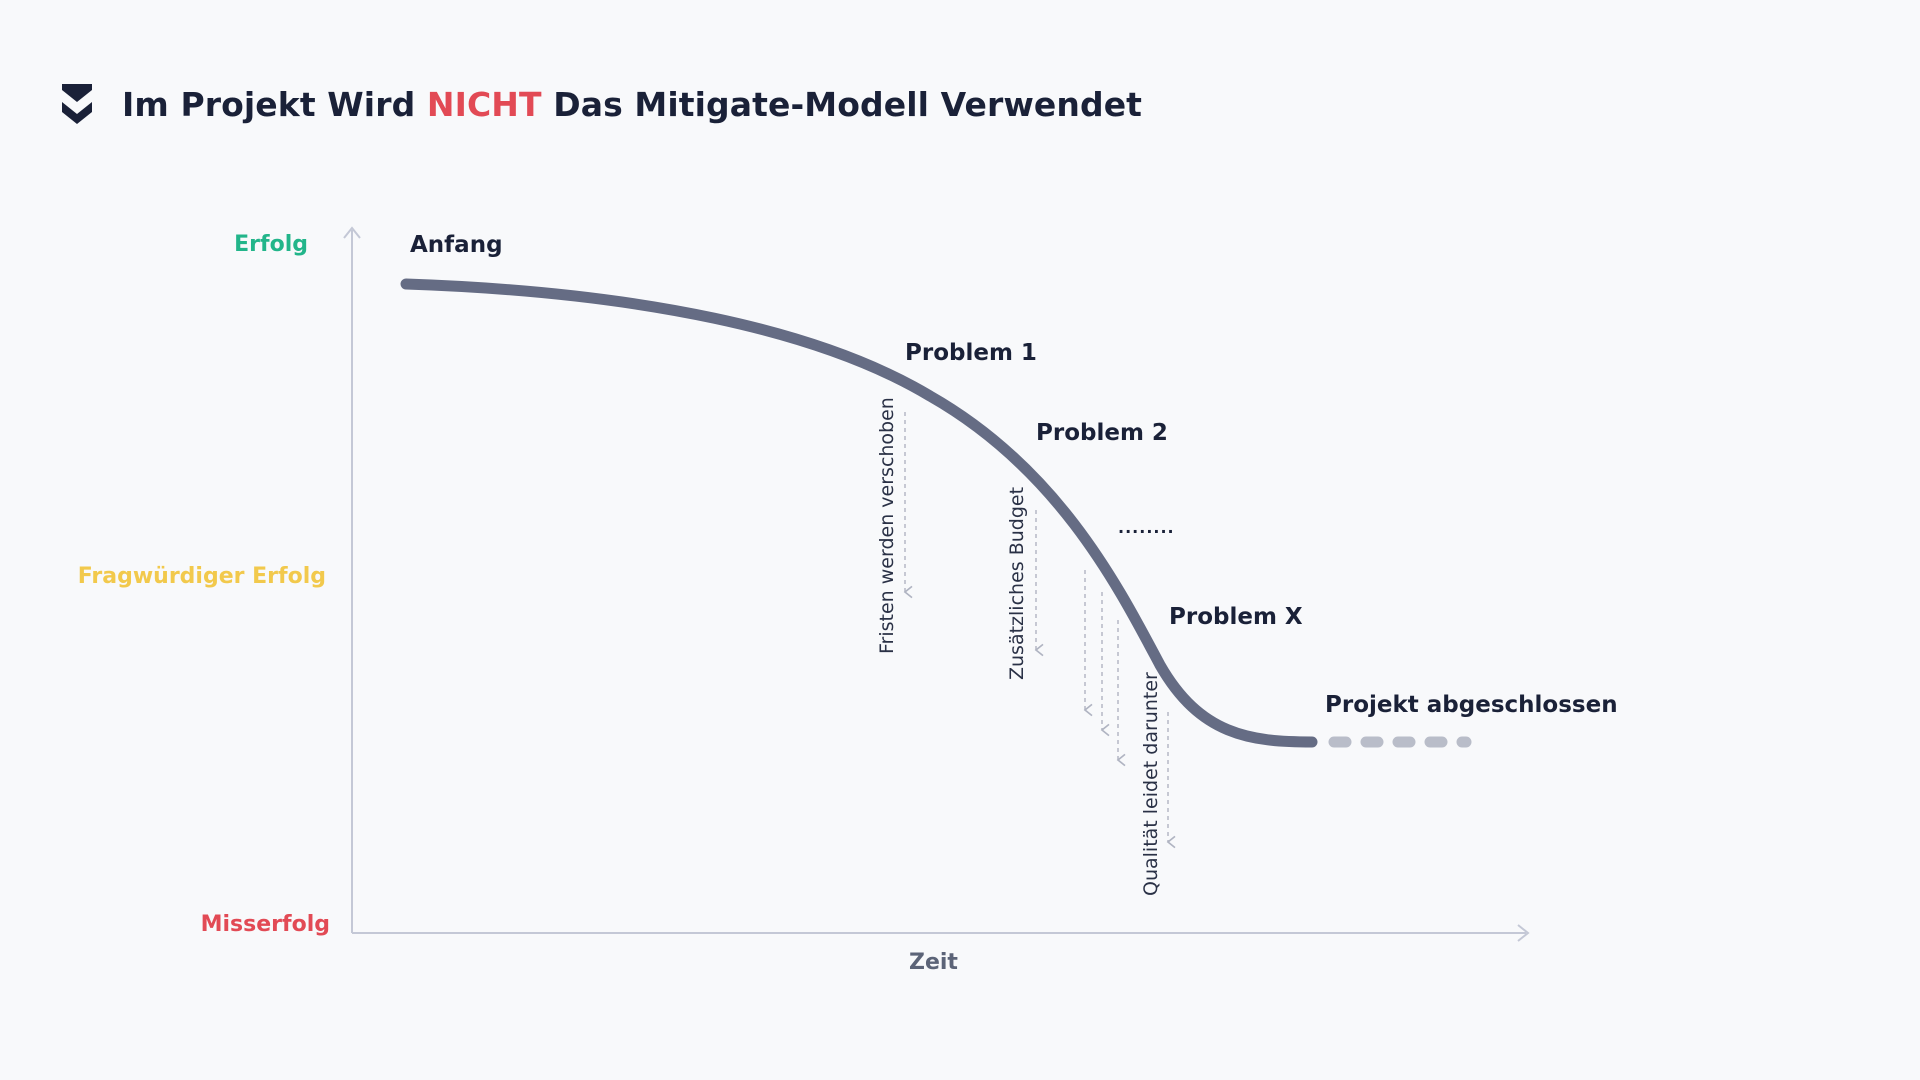 Image resolution: width=1920 pixels, height=1080 pixels. What do you see at coordinates (274, 104) in the screenshot?
I see `title-before: Im Projekt Wird` at bounding box center [274, 104].